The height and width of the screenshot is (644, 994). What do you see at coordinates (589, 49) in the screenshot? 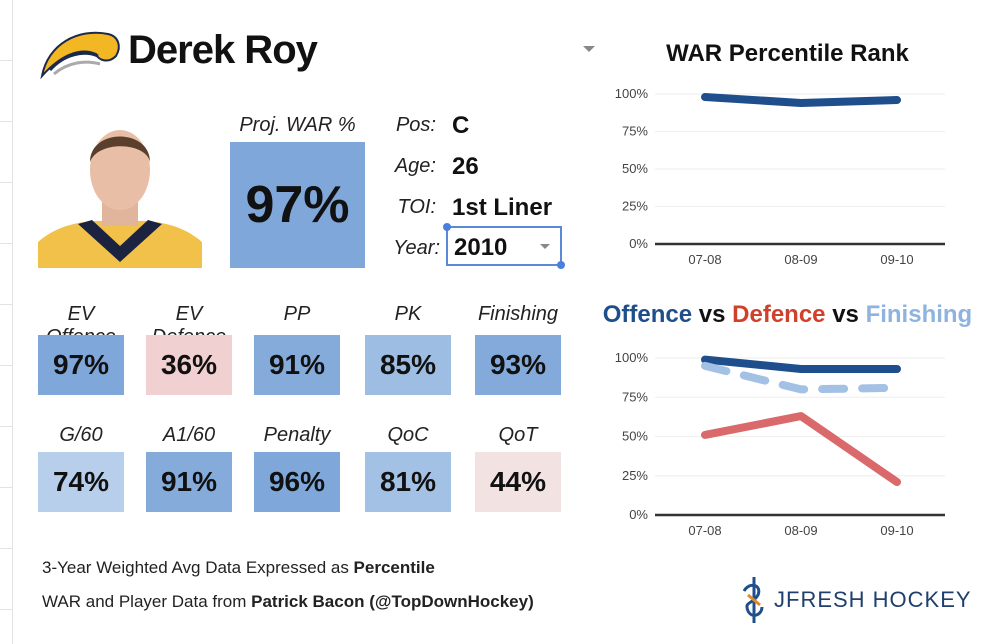
I see `dropdown-arrow-icon` at bounding box center [589, 49].